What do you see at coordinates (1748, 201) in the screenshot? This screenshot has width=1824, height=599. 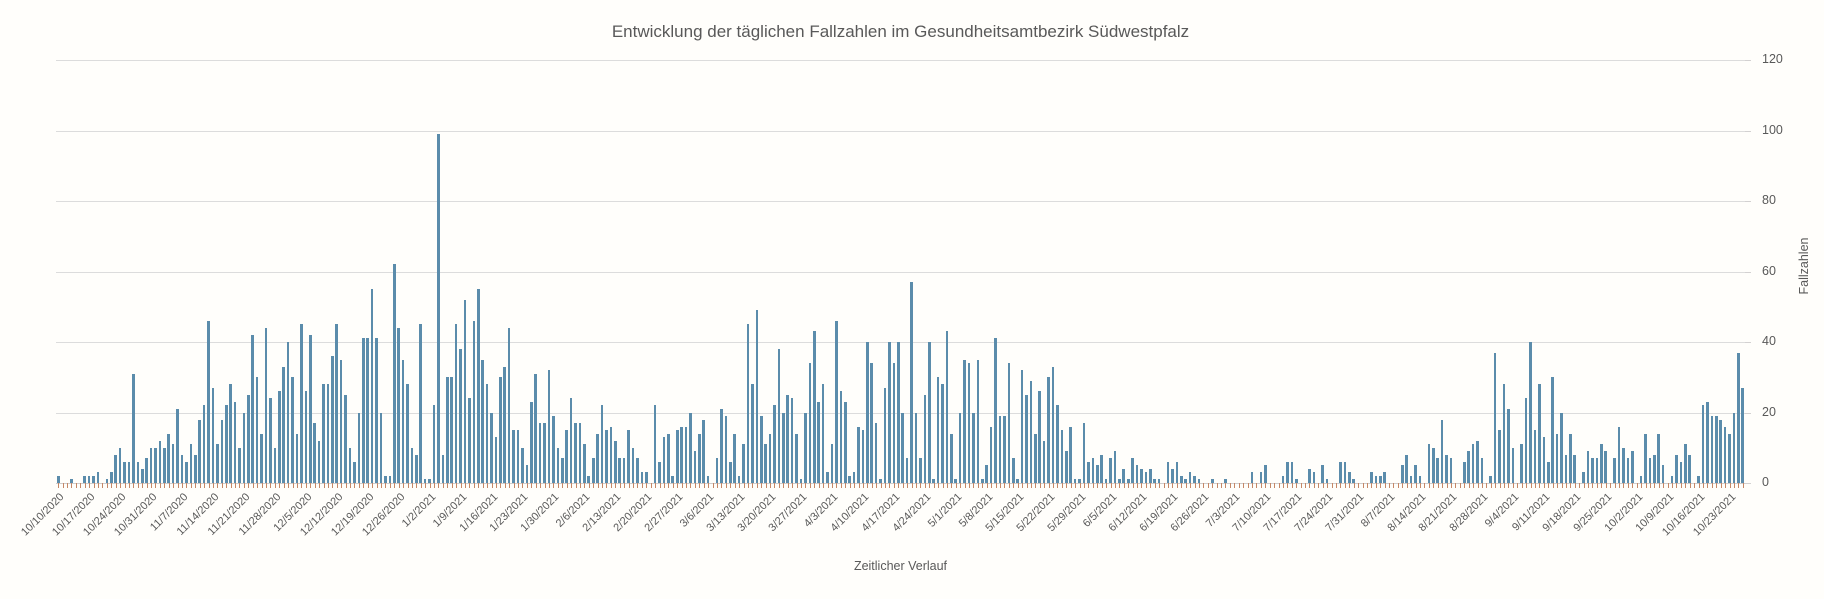 I see `y-axis-tick` at bounding box center [1748, 201].